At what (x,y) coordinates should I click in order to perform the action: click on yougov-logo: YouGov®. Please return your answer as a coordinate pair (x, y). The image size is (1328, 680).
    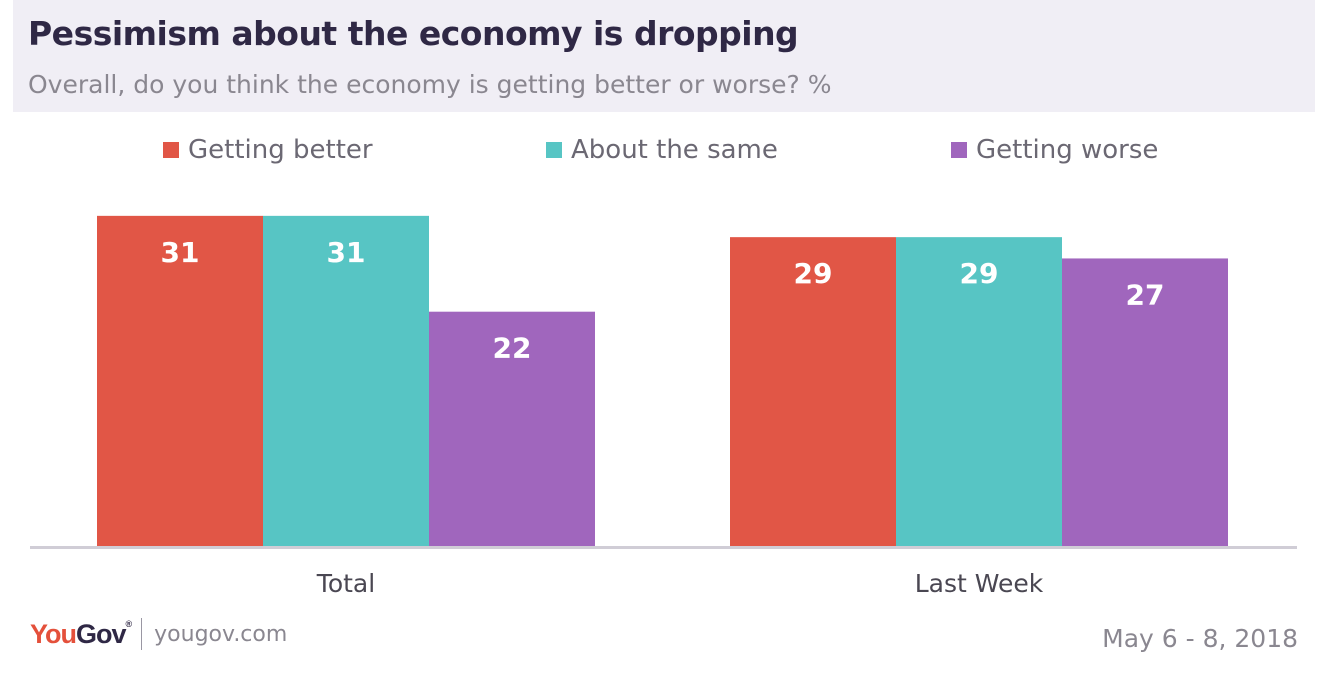
    Looking at the image, I should click on (81, 633).